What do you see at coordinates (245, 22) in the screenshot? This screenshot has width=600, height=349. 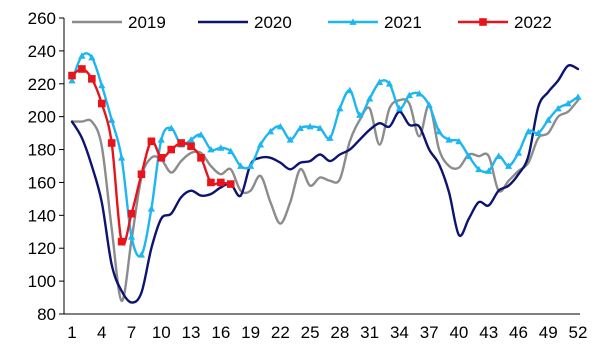 I see `legend-entry-2020: 2020` at bounding box center [245, 22].